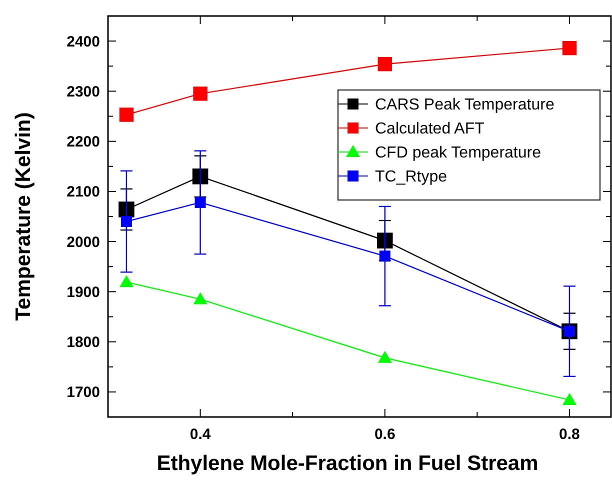  Describe the element at coordinates (83, 343) in the screenshot. I see `y-tick-label: 1800` at that location.